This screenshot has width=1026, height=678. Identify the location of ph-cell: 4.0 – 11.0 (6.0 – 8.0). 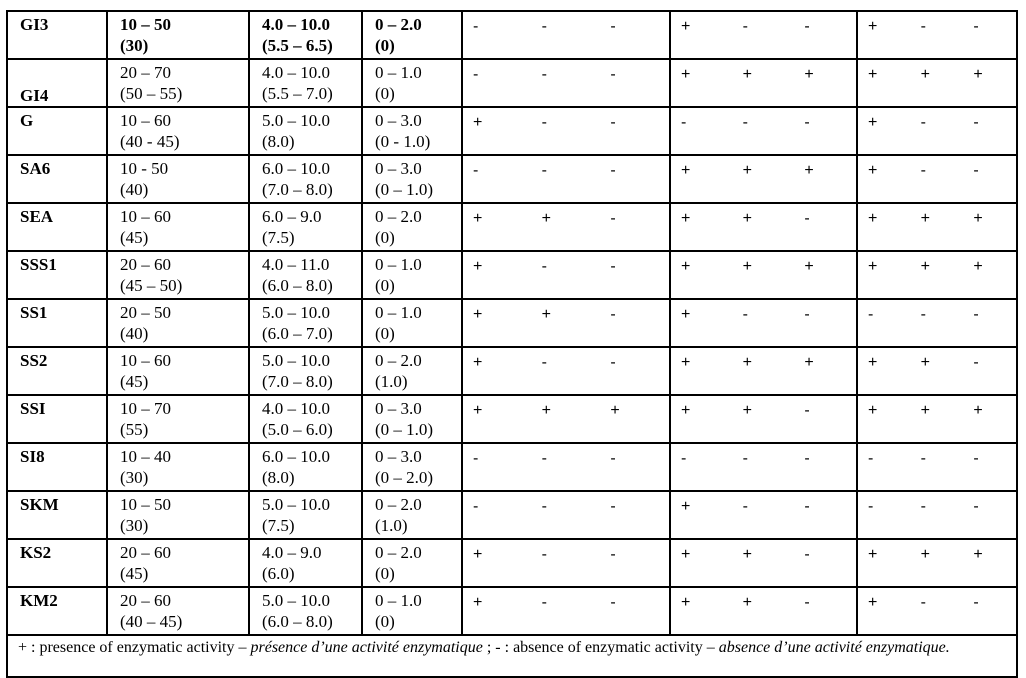
(305, 275).